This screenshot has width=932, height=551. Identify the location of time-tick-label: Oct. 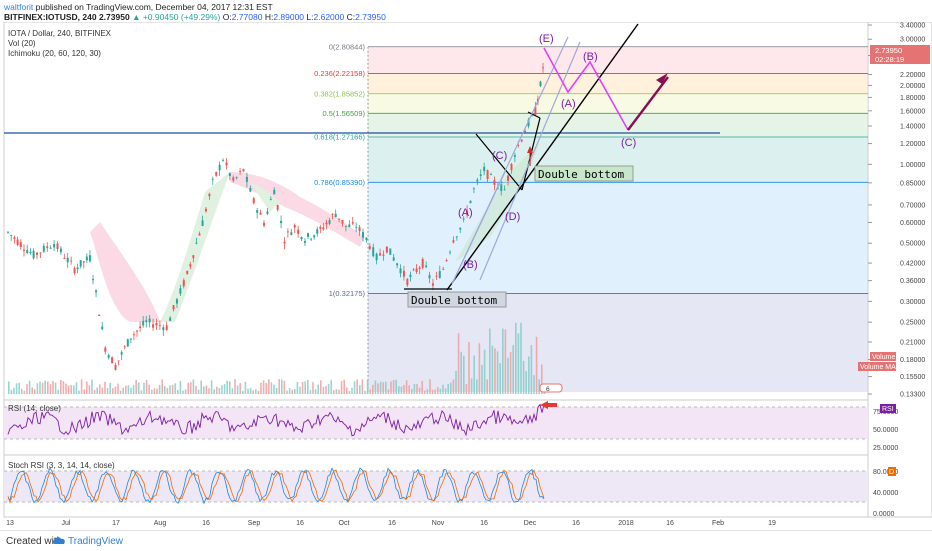
(344, 523).